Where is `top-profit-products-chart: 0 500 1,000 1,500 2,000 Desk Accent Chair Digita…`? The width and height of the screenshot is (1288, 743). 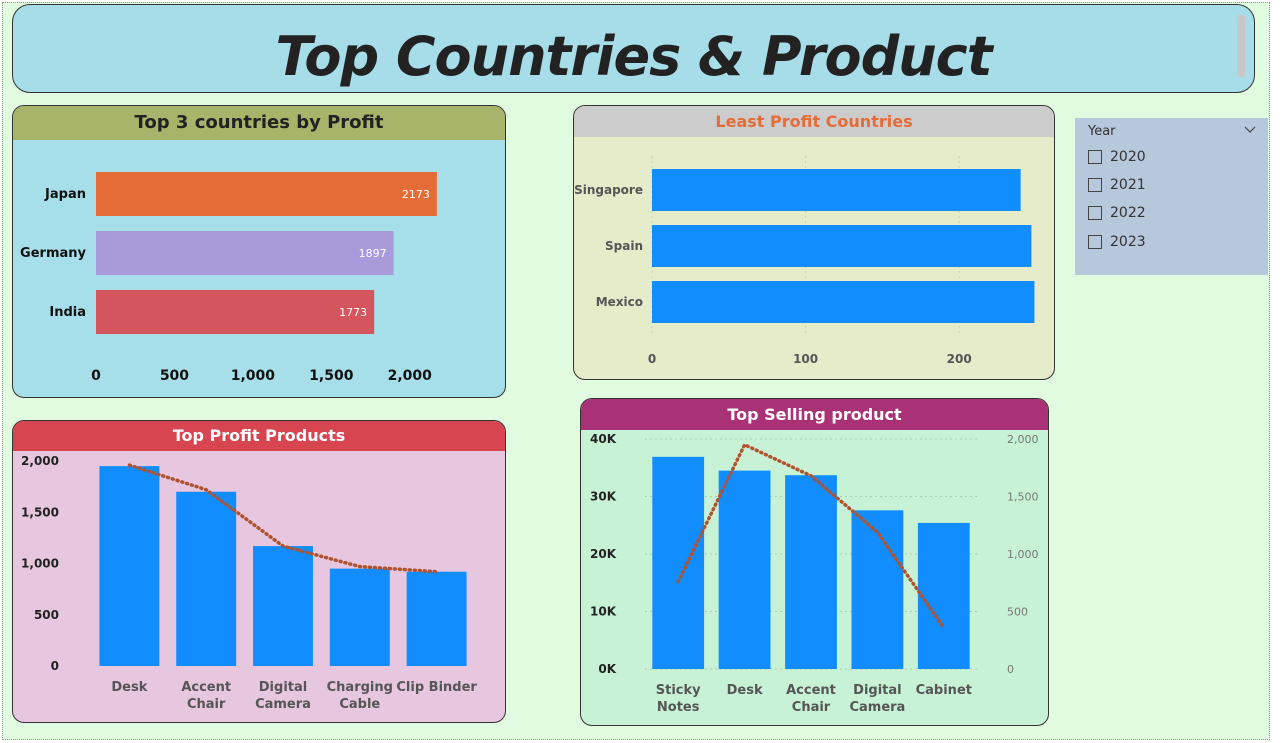 top-profit-products-chart: 0 500 1,000 1,500 2,000 Desk Accent Chair Digita… is located at coordinates (249, 583).